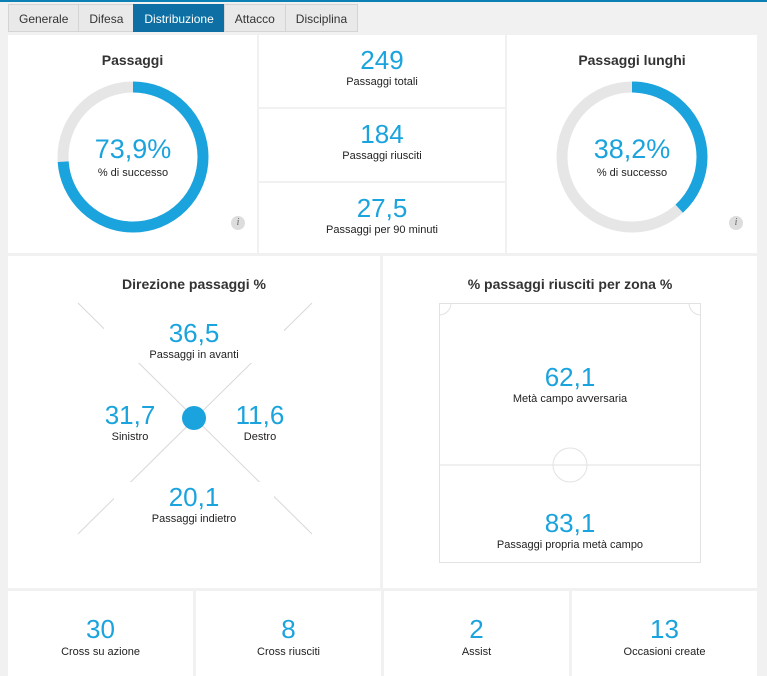 The height and width of the screenshot is (676, 767). What do you see at coordinates (133, 148) in the screenshot?
I see `passes-value: 73,9%` at bounding box center [133, 148].